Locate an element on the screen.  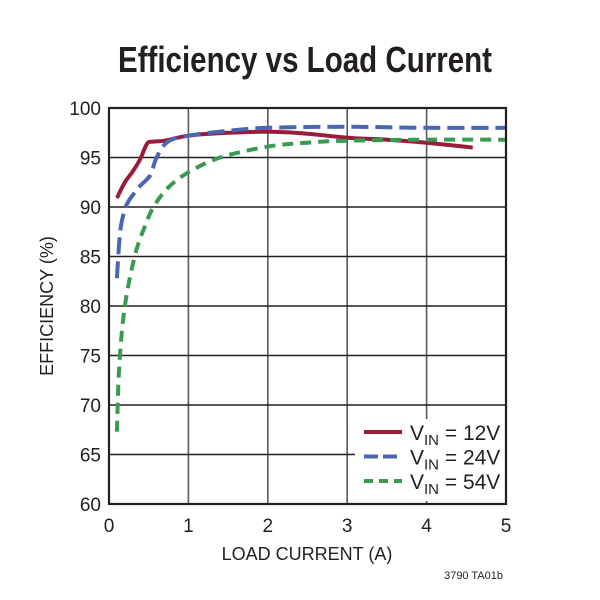
legend-label: VIN = 54V is located at coordinates (455, 484).